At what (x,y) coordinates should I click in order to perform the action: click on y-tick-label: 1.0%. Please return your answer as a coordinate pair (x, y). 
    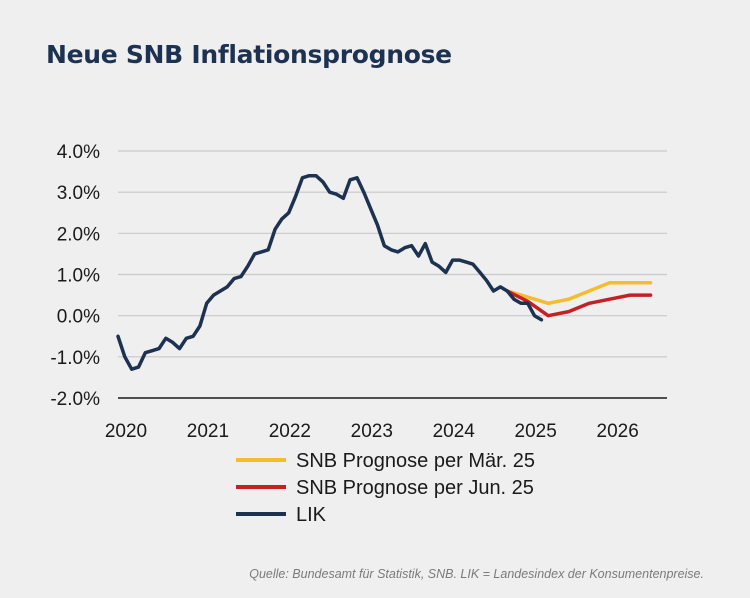
    Looking at the image, I should click on (78, 276).